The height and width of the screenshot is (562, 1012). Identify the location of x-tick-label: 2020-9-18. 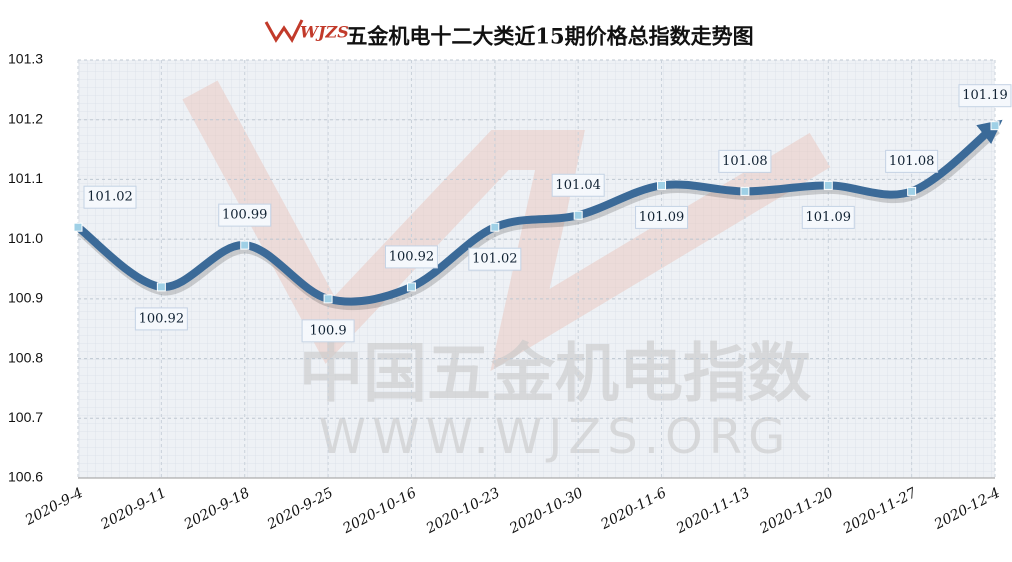
(217, 509).